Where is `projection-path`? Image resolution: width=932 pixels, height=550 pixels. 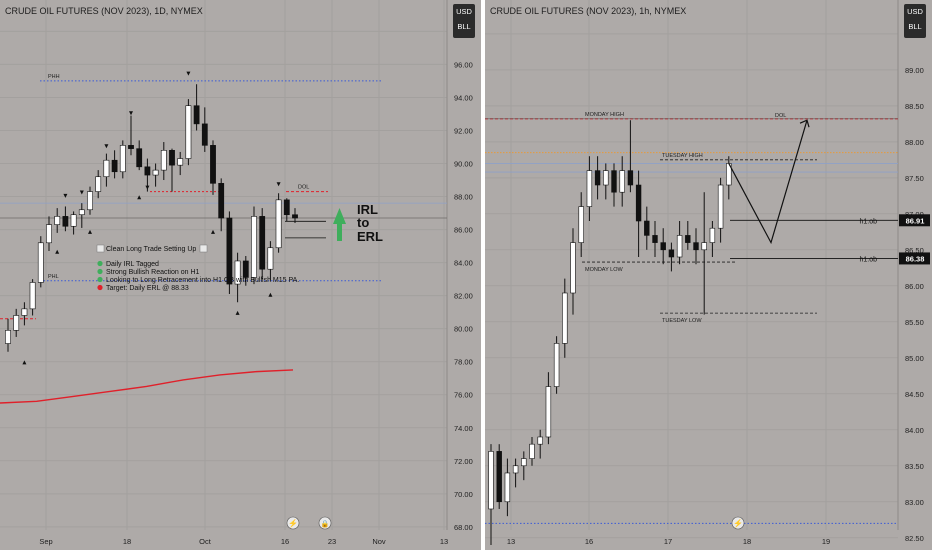
projection-path is located at coordinates (768, 182).